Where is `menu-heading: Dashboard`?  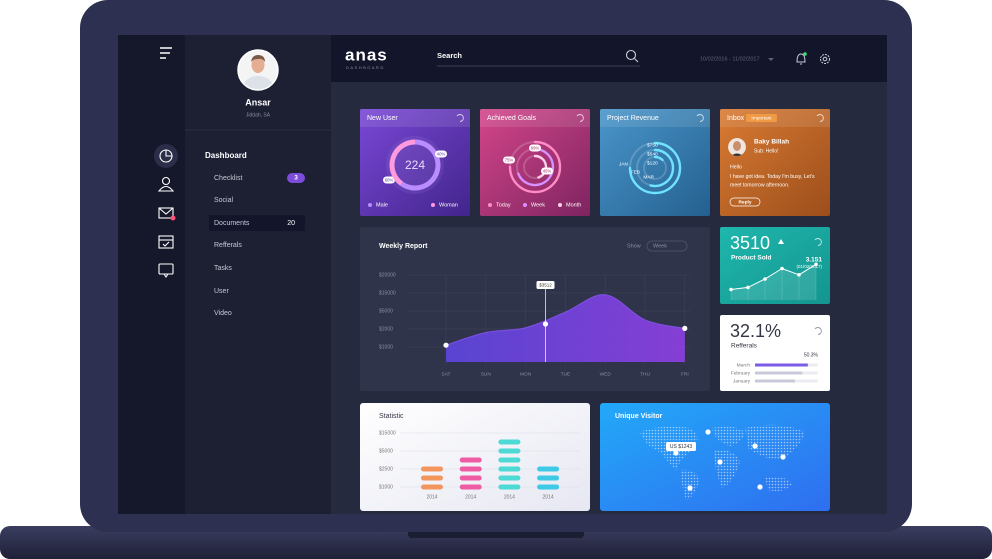 menu-heading: Dashboard is located at coordinates (226, 155).